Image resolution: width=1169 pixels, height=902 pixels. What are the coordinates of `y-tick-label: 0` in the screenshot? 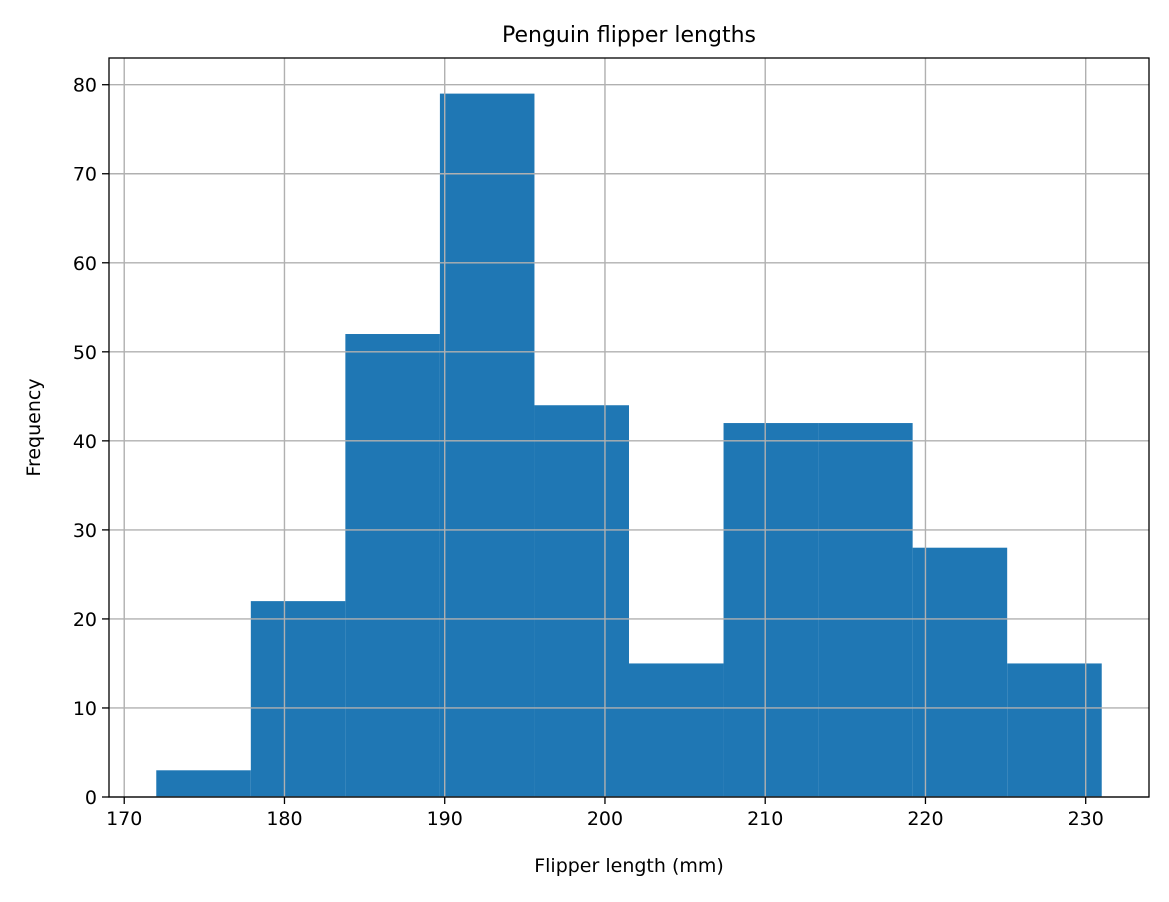 It's located at (91, 798).